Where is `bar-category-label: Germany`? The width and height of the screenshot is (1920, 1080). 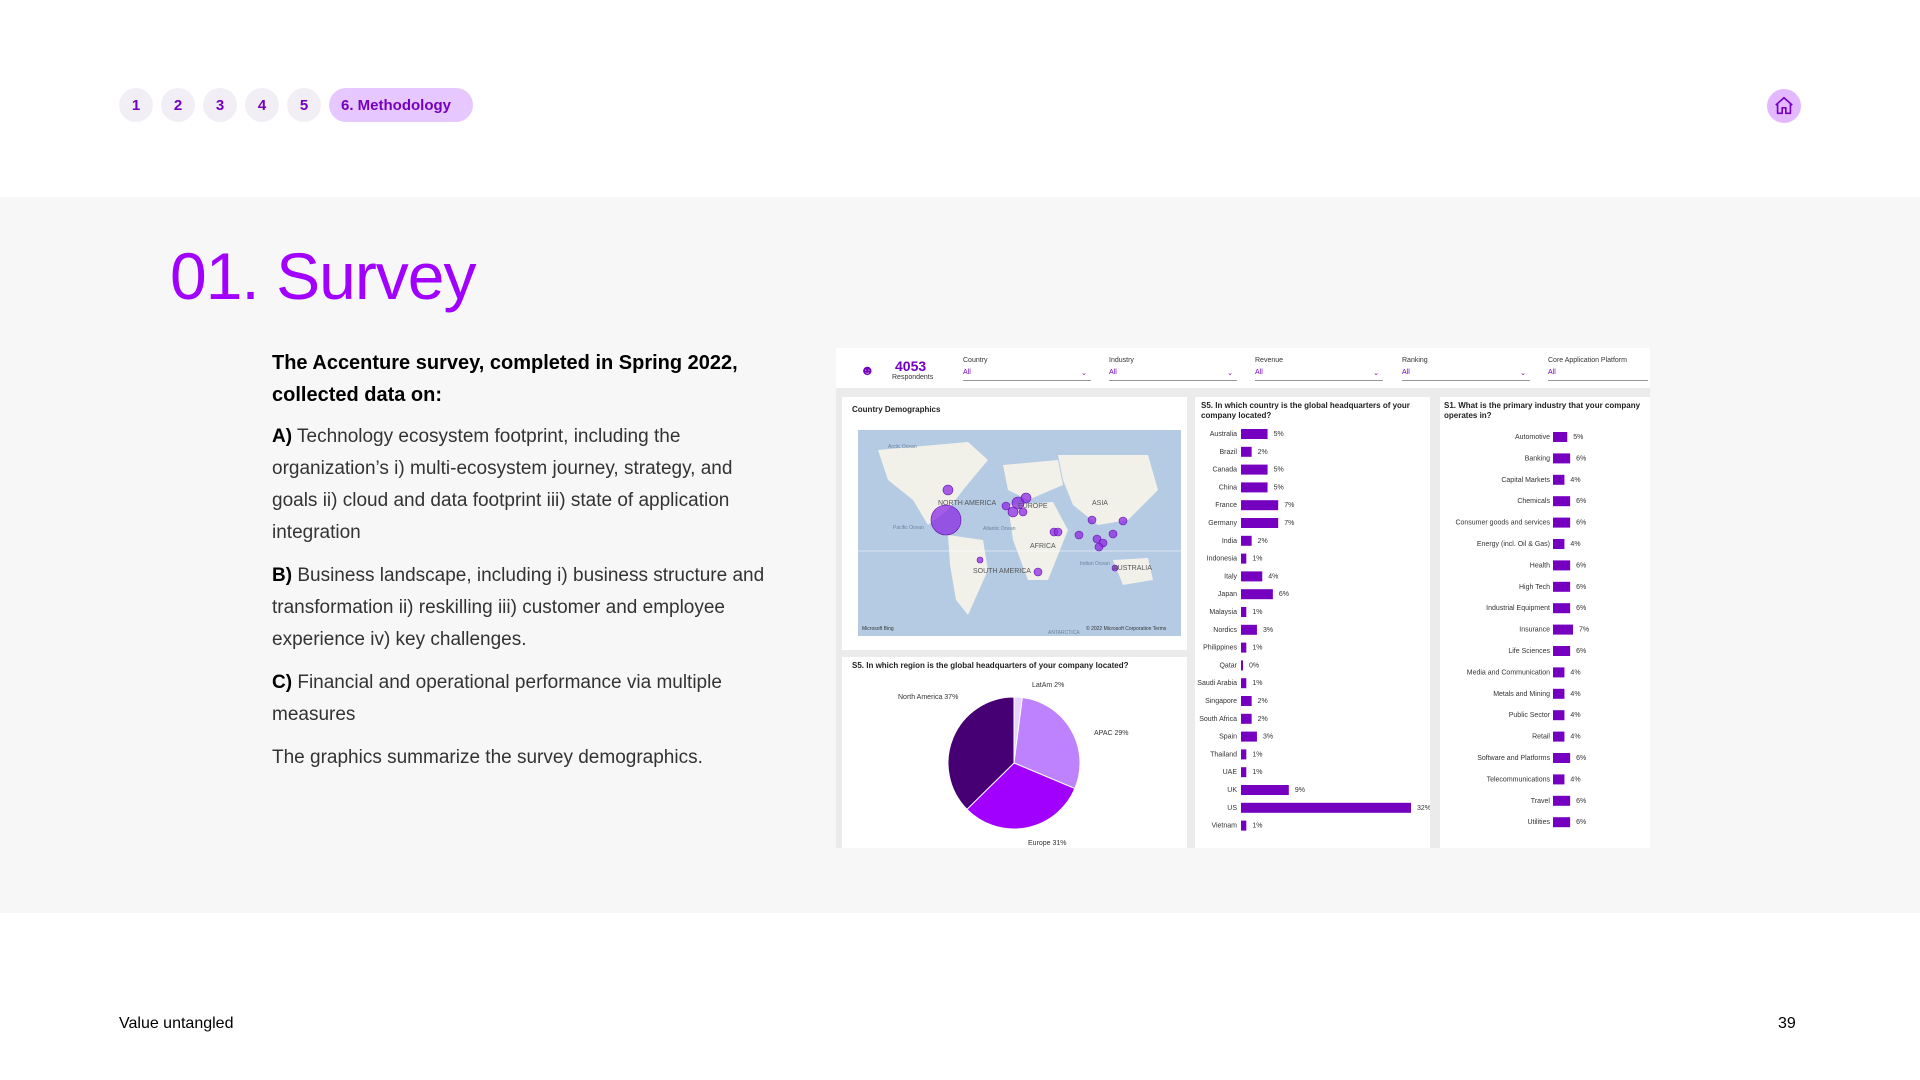 bar-category-label: Germany is located at coordinates (1222, 523).